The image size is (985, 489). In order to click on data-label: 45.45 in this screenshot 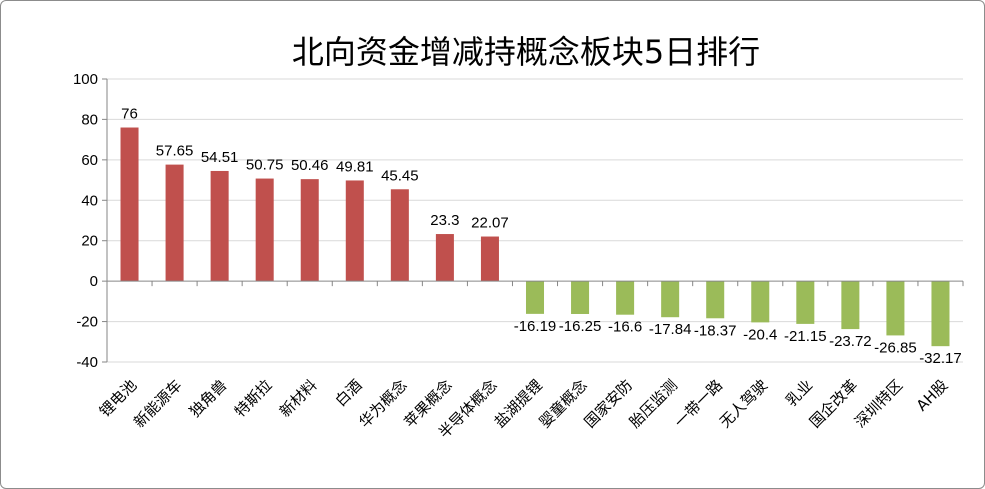, I will do `click(400, 175)`.